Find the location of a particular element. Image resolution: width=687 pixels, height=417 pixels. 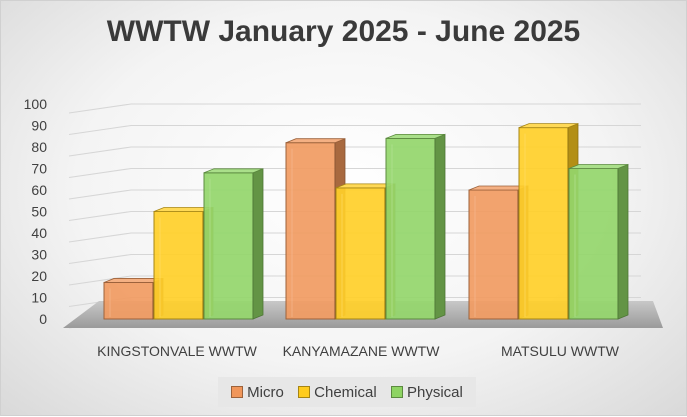

category-label: KANYAMAZANE WWTW is located at coordinates (362, 351).